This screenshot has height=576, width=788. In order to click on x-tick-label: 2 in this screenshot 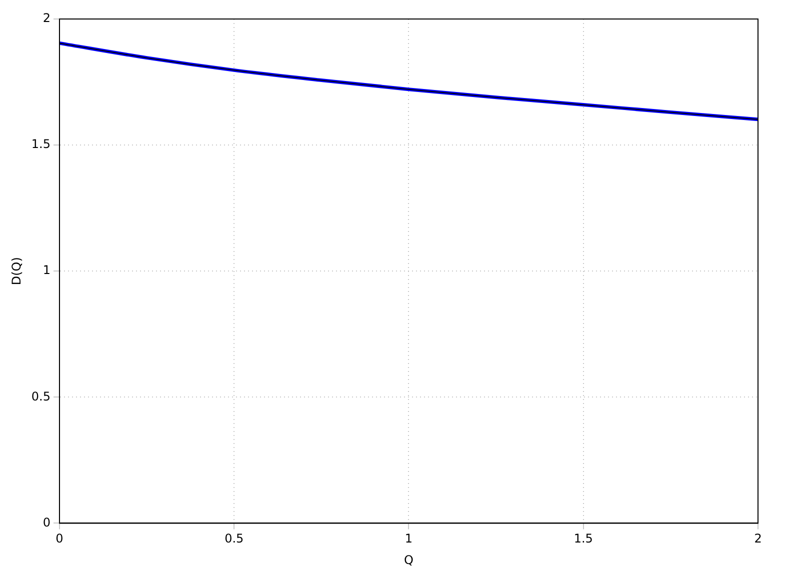, I will do `click(758, 539)`.